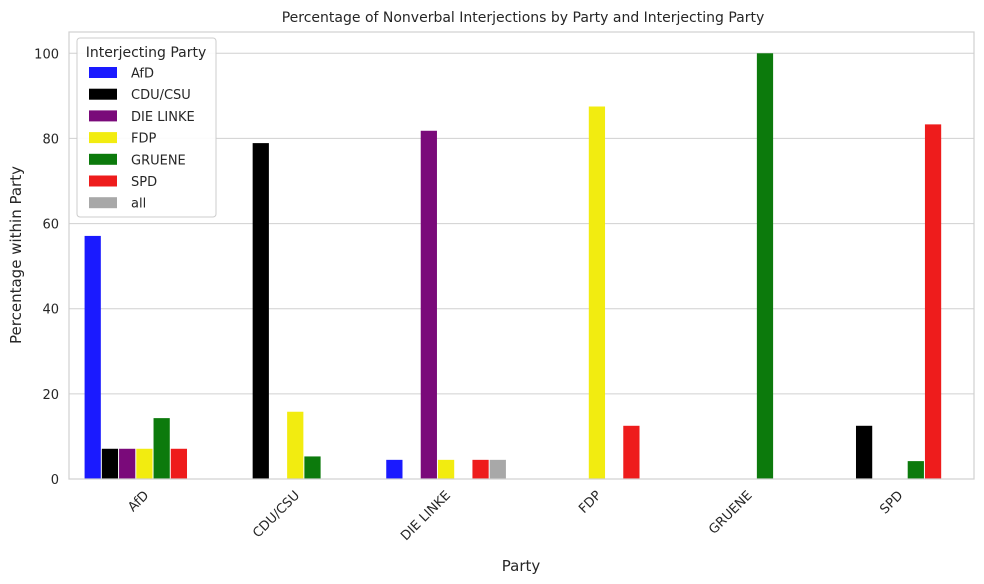 The image size is (984, 584). I want to click on legend-label: all, so click(138, 204).